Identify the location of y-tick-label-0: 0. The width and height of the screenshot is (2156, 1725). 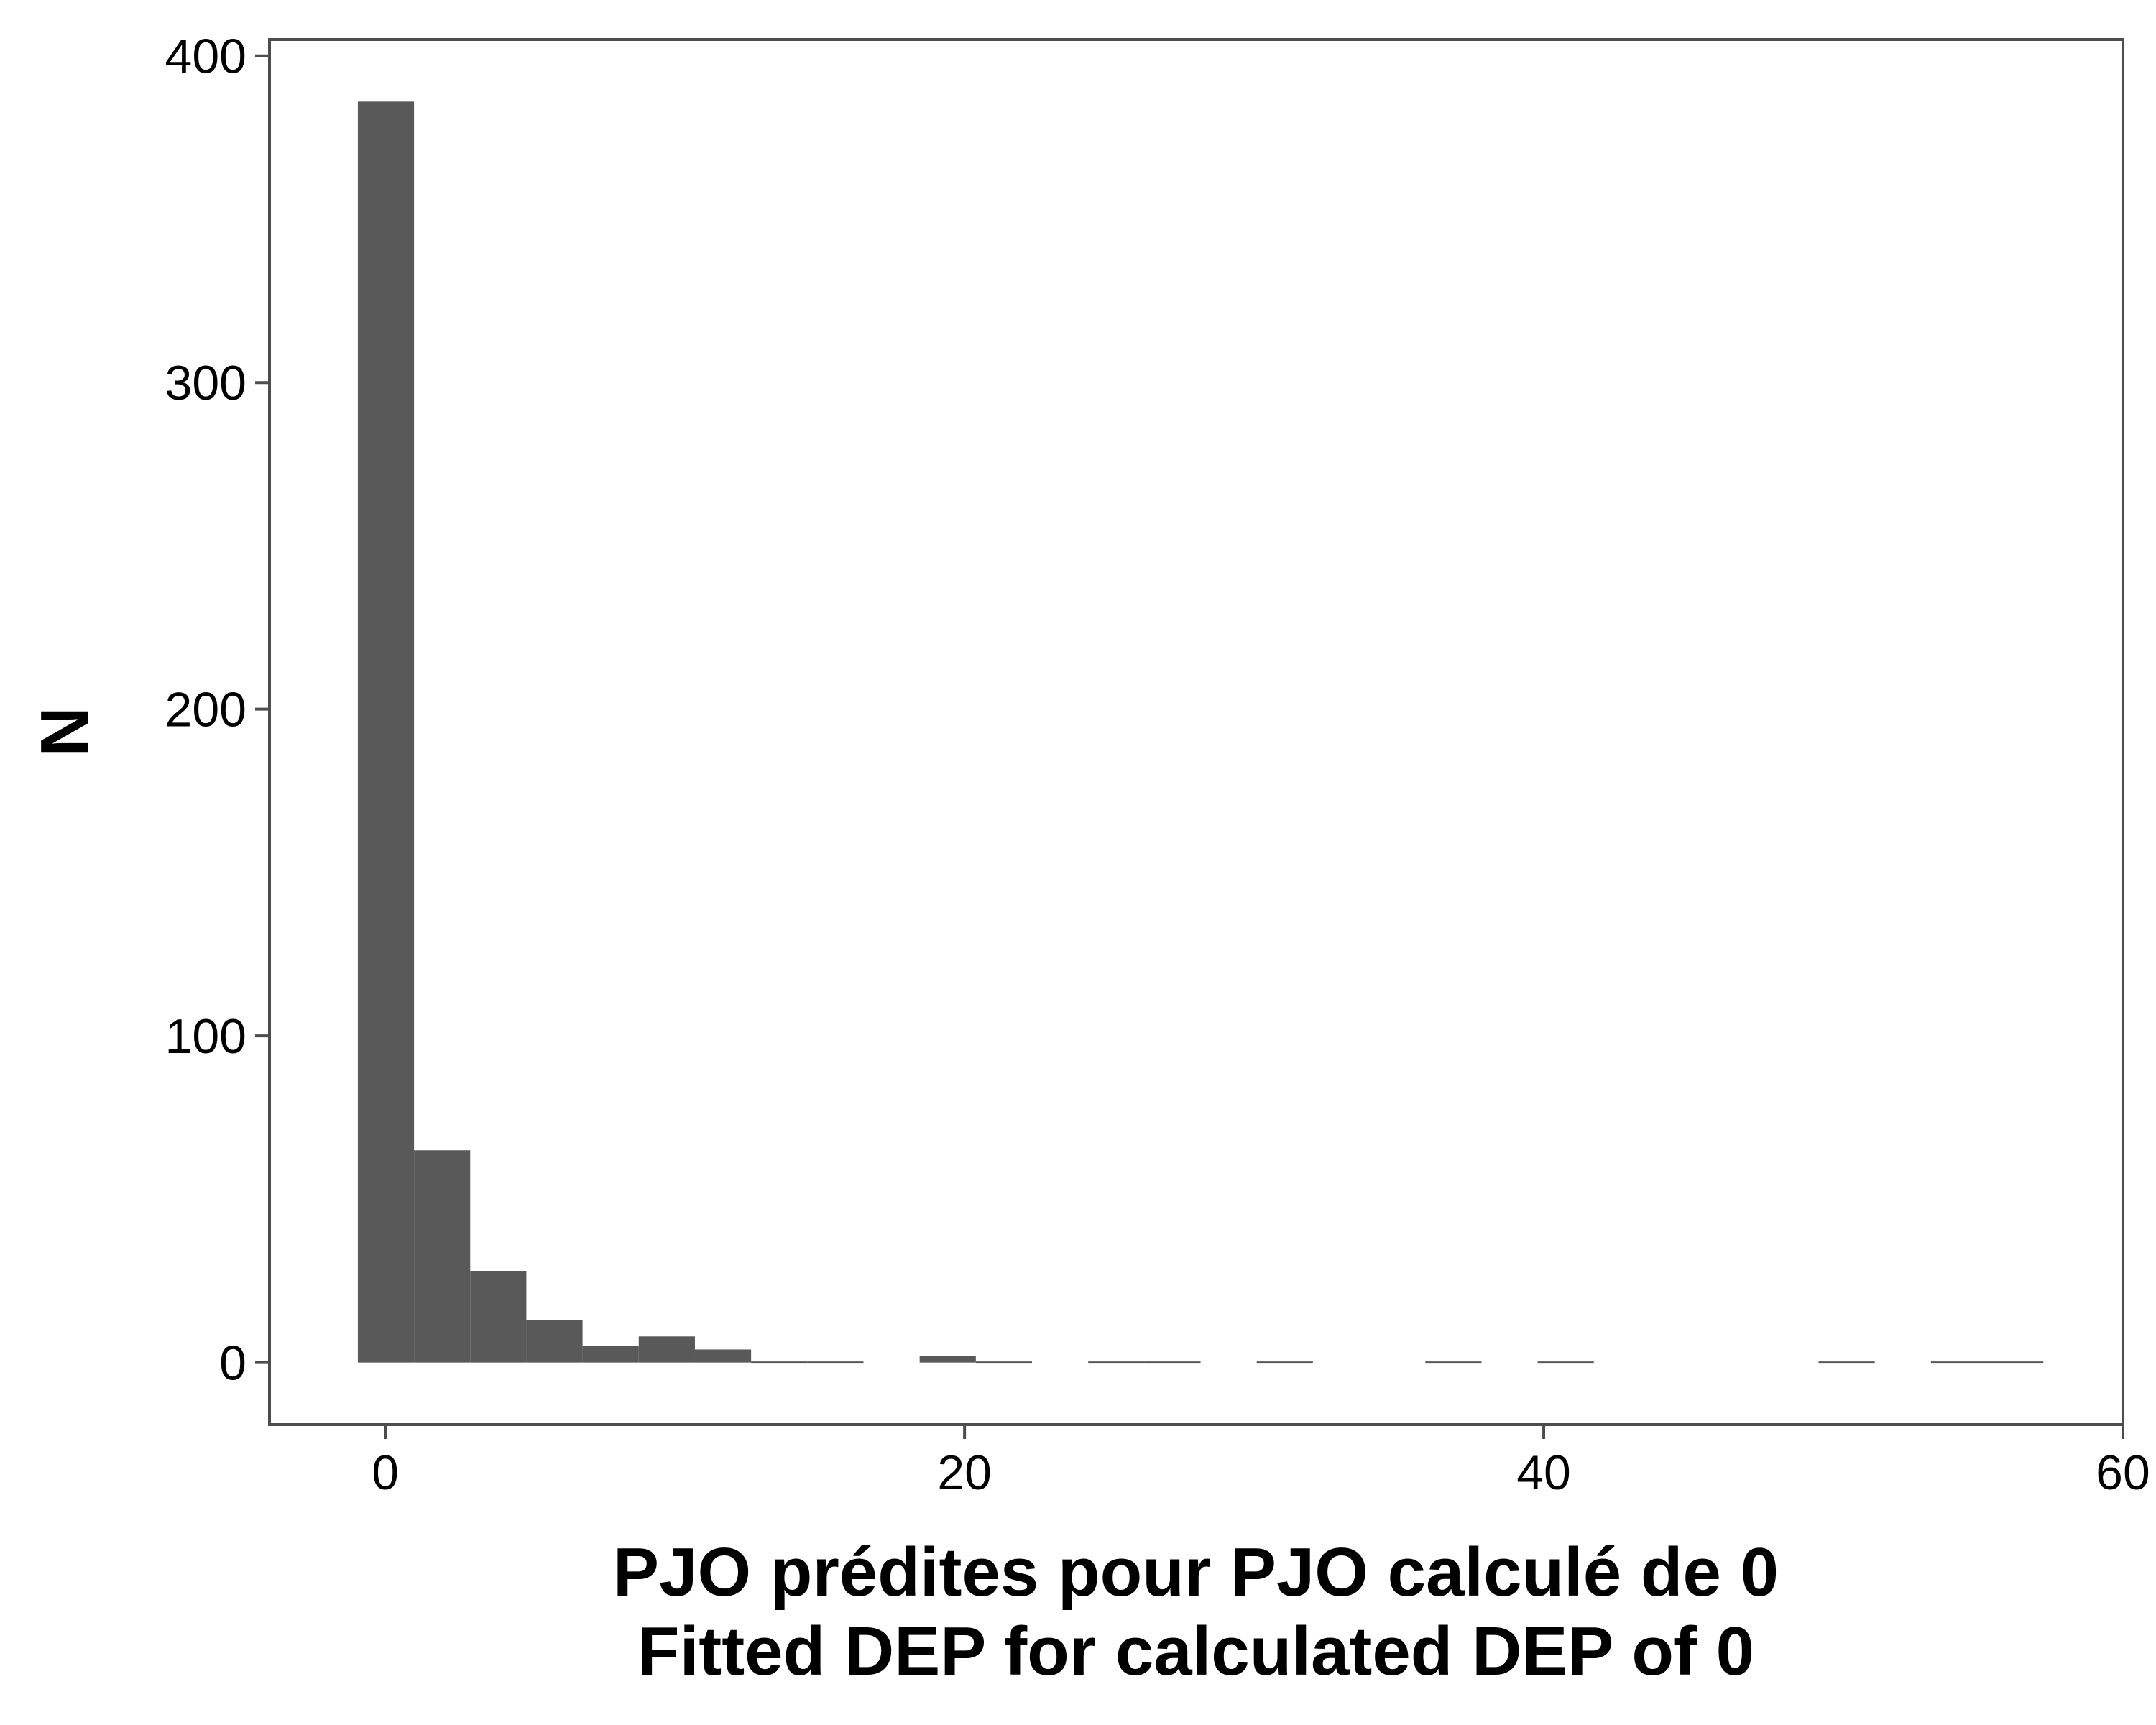
(233, 1363).